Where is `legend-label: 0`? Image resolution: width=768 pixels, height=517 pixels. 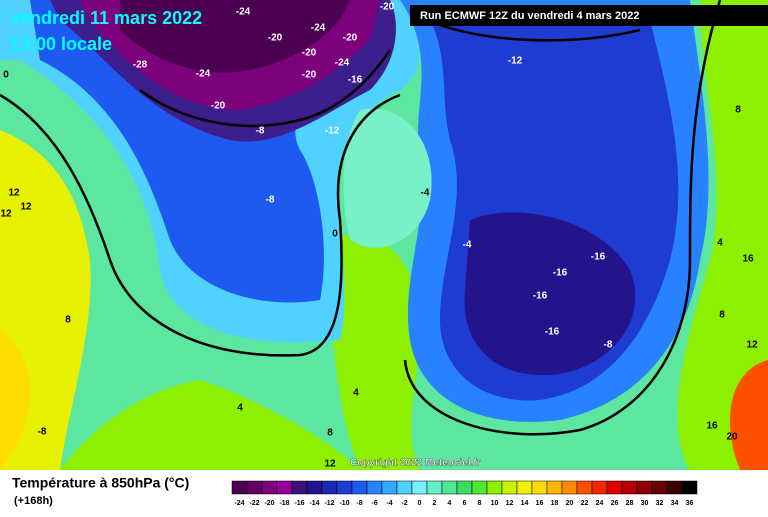 legend-label: 0 is located at coordinates (420, 503).